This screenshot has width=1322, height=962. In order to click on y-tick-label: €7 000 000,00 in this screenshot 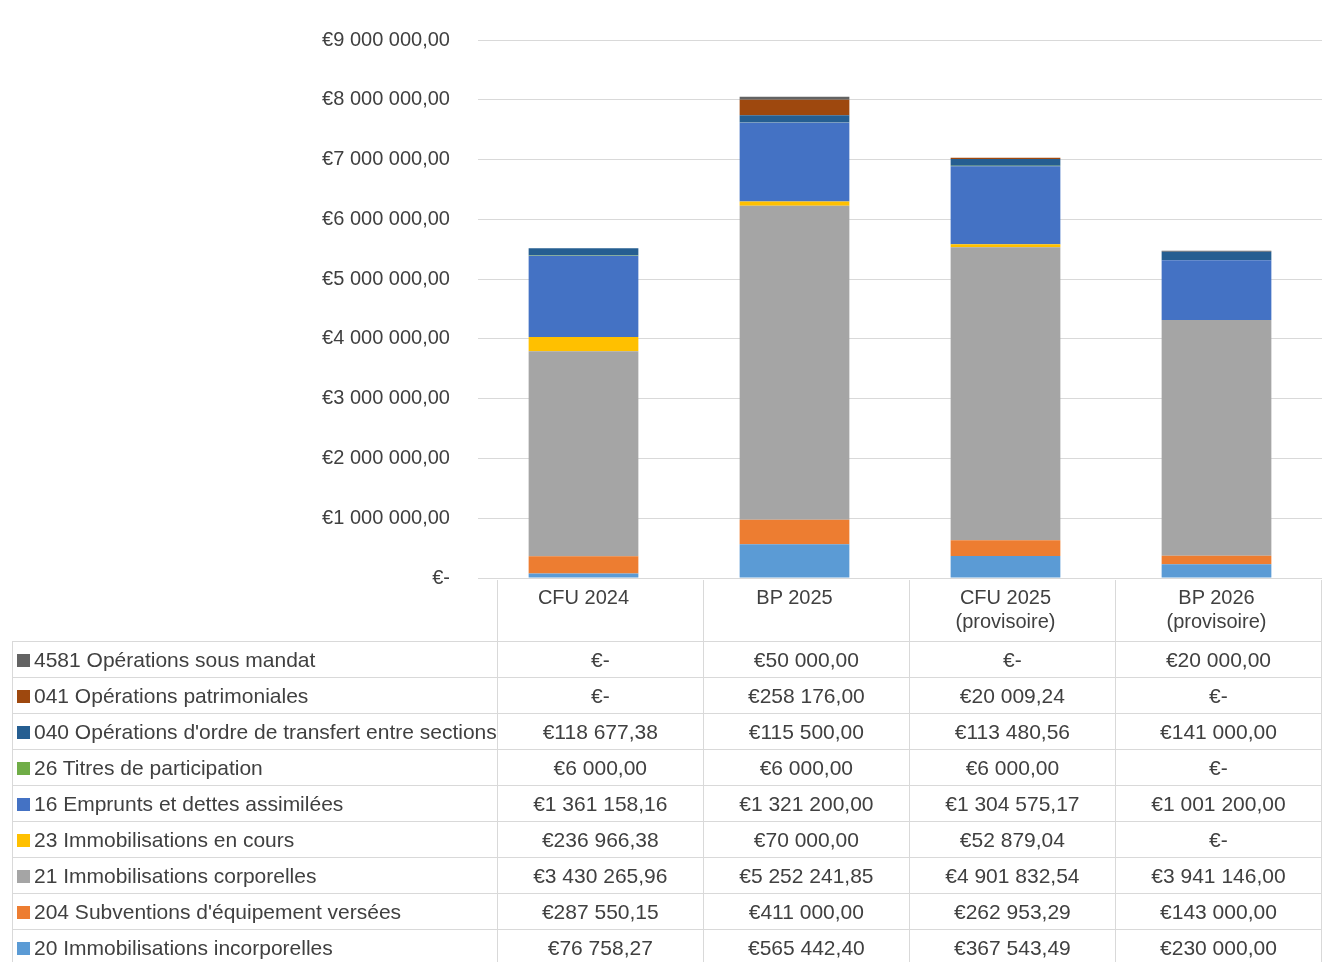, I will do `click(386, 158)`.